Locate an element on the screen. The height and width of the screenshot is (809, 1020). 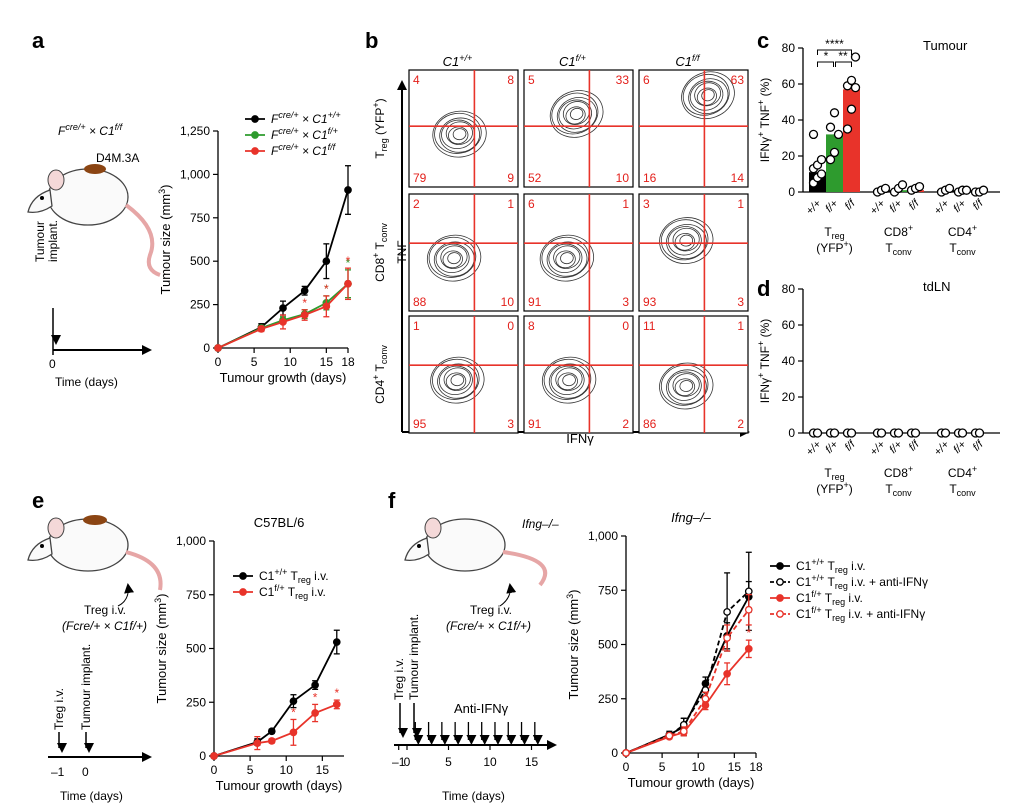
treg-source-label: (Fcre/+ × C1f/+) is located at coordinates (104, 626).